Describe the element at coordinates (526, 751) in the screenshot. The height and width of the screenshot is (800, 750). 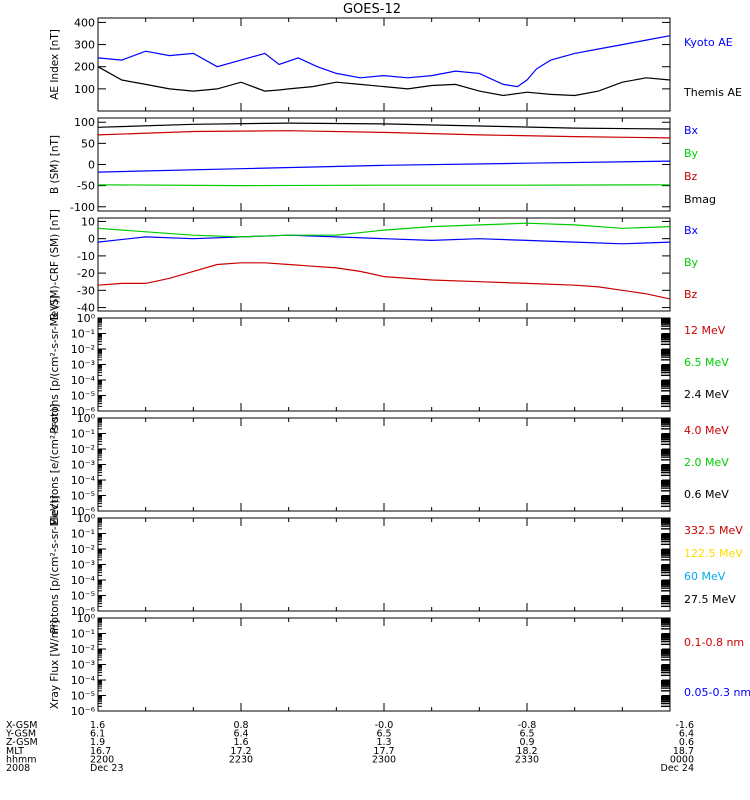
I see `x-table-value: 18.2` at that location.